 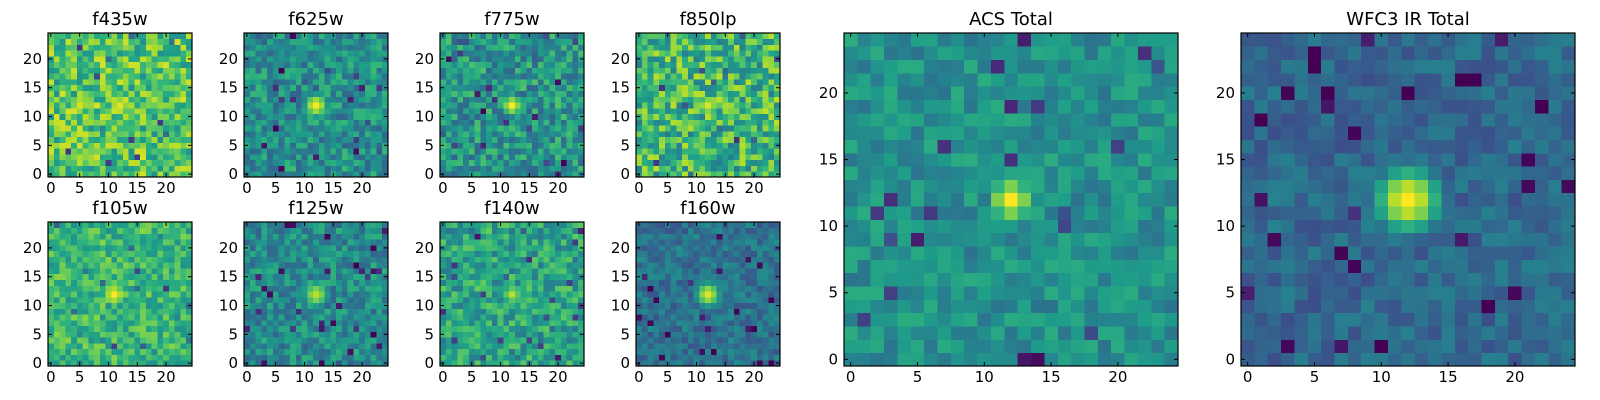 What do you see at coordinates (512, 294) in the screenshot?
I see `axes-frame` at bounding box center [512, 294].